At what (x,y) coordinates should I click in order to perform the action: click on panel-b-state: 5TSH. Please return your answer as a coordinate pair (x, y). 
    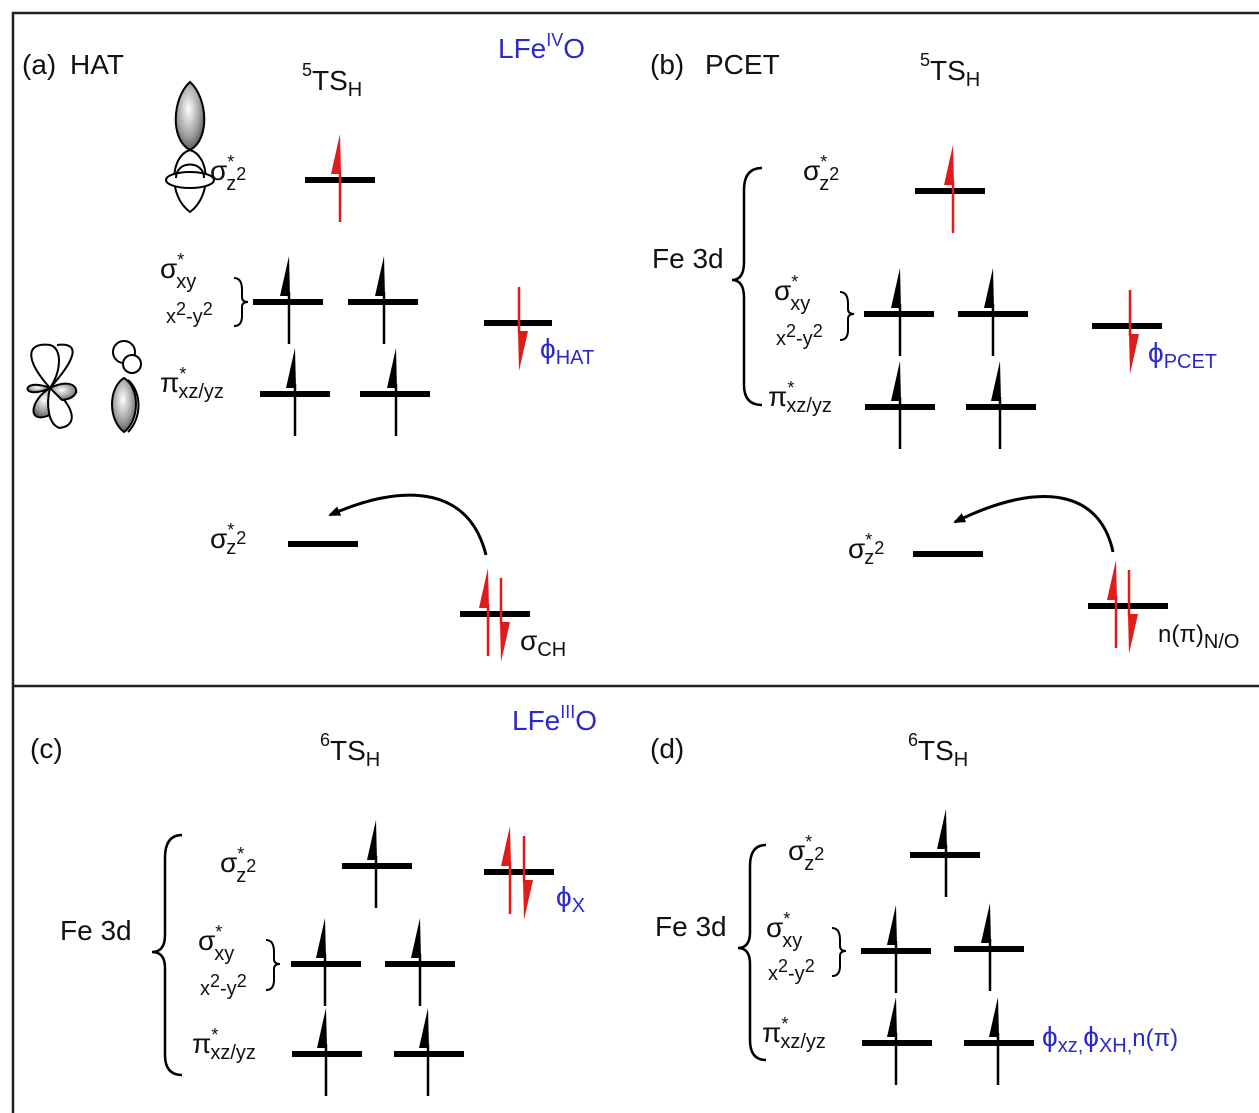
    Looking at the image, I should click on (950, 70).